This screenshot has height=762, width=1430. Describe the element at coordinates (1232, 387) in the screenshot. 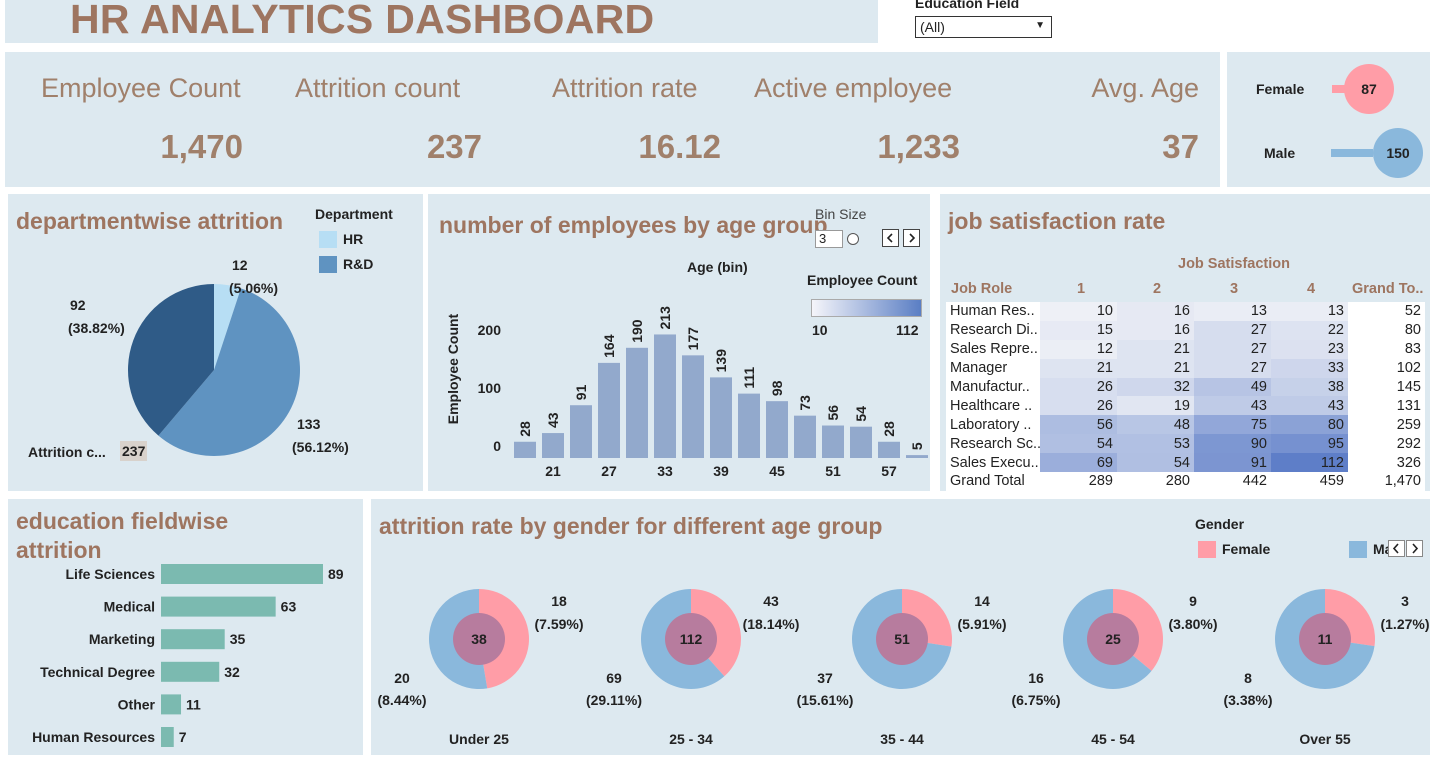

I see `heatmap-cell: 49` at that location.